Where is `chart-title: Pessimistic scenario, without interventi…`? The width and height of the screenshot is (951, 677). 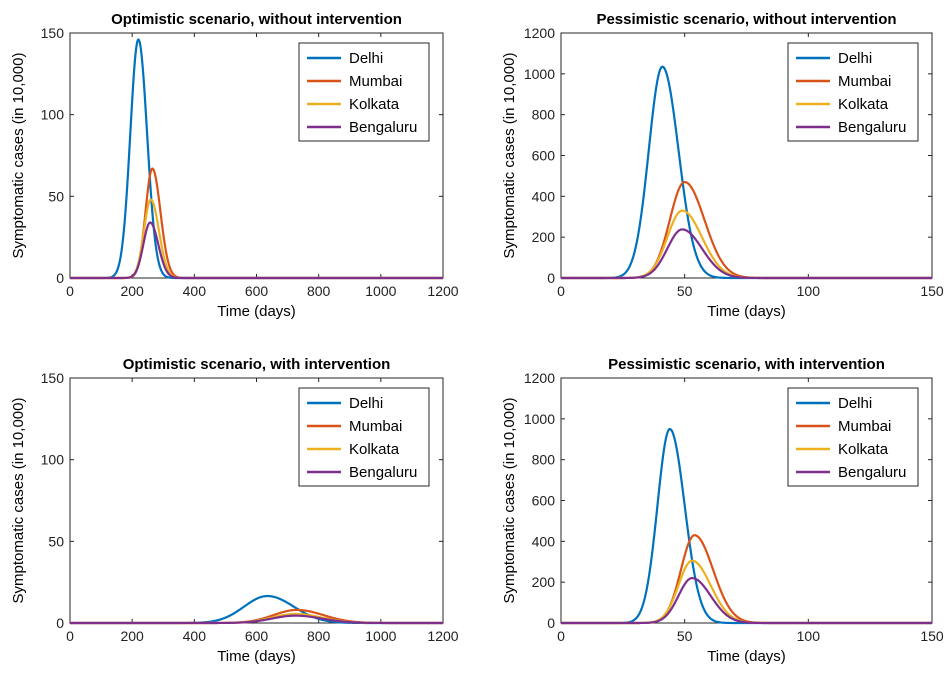 chart-title: Pessimistic scenario, without interventi… is located at coordinates (746, 19).